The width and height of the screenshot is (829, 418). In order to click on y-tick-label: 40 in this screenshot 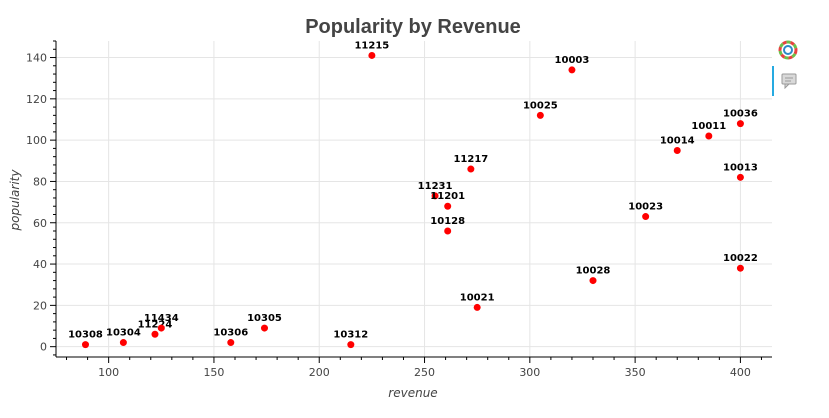, I will do `click(40, 264)`.